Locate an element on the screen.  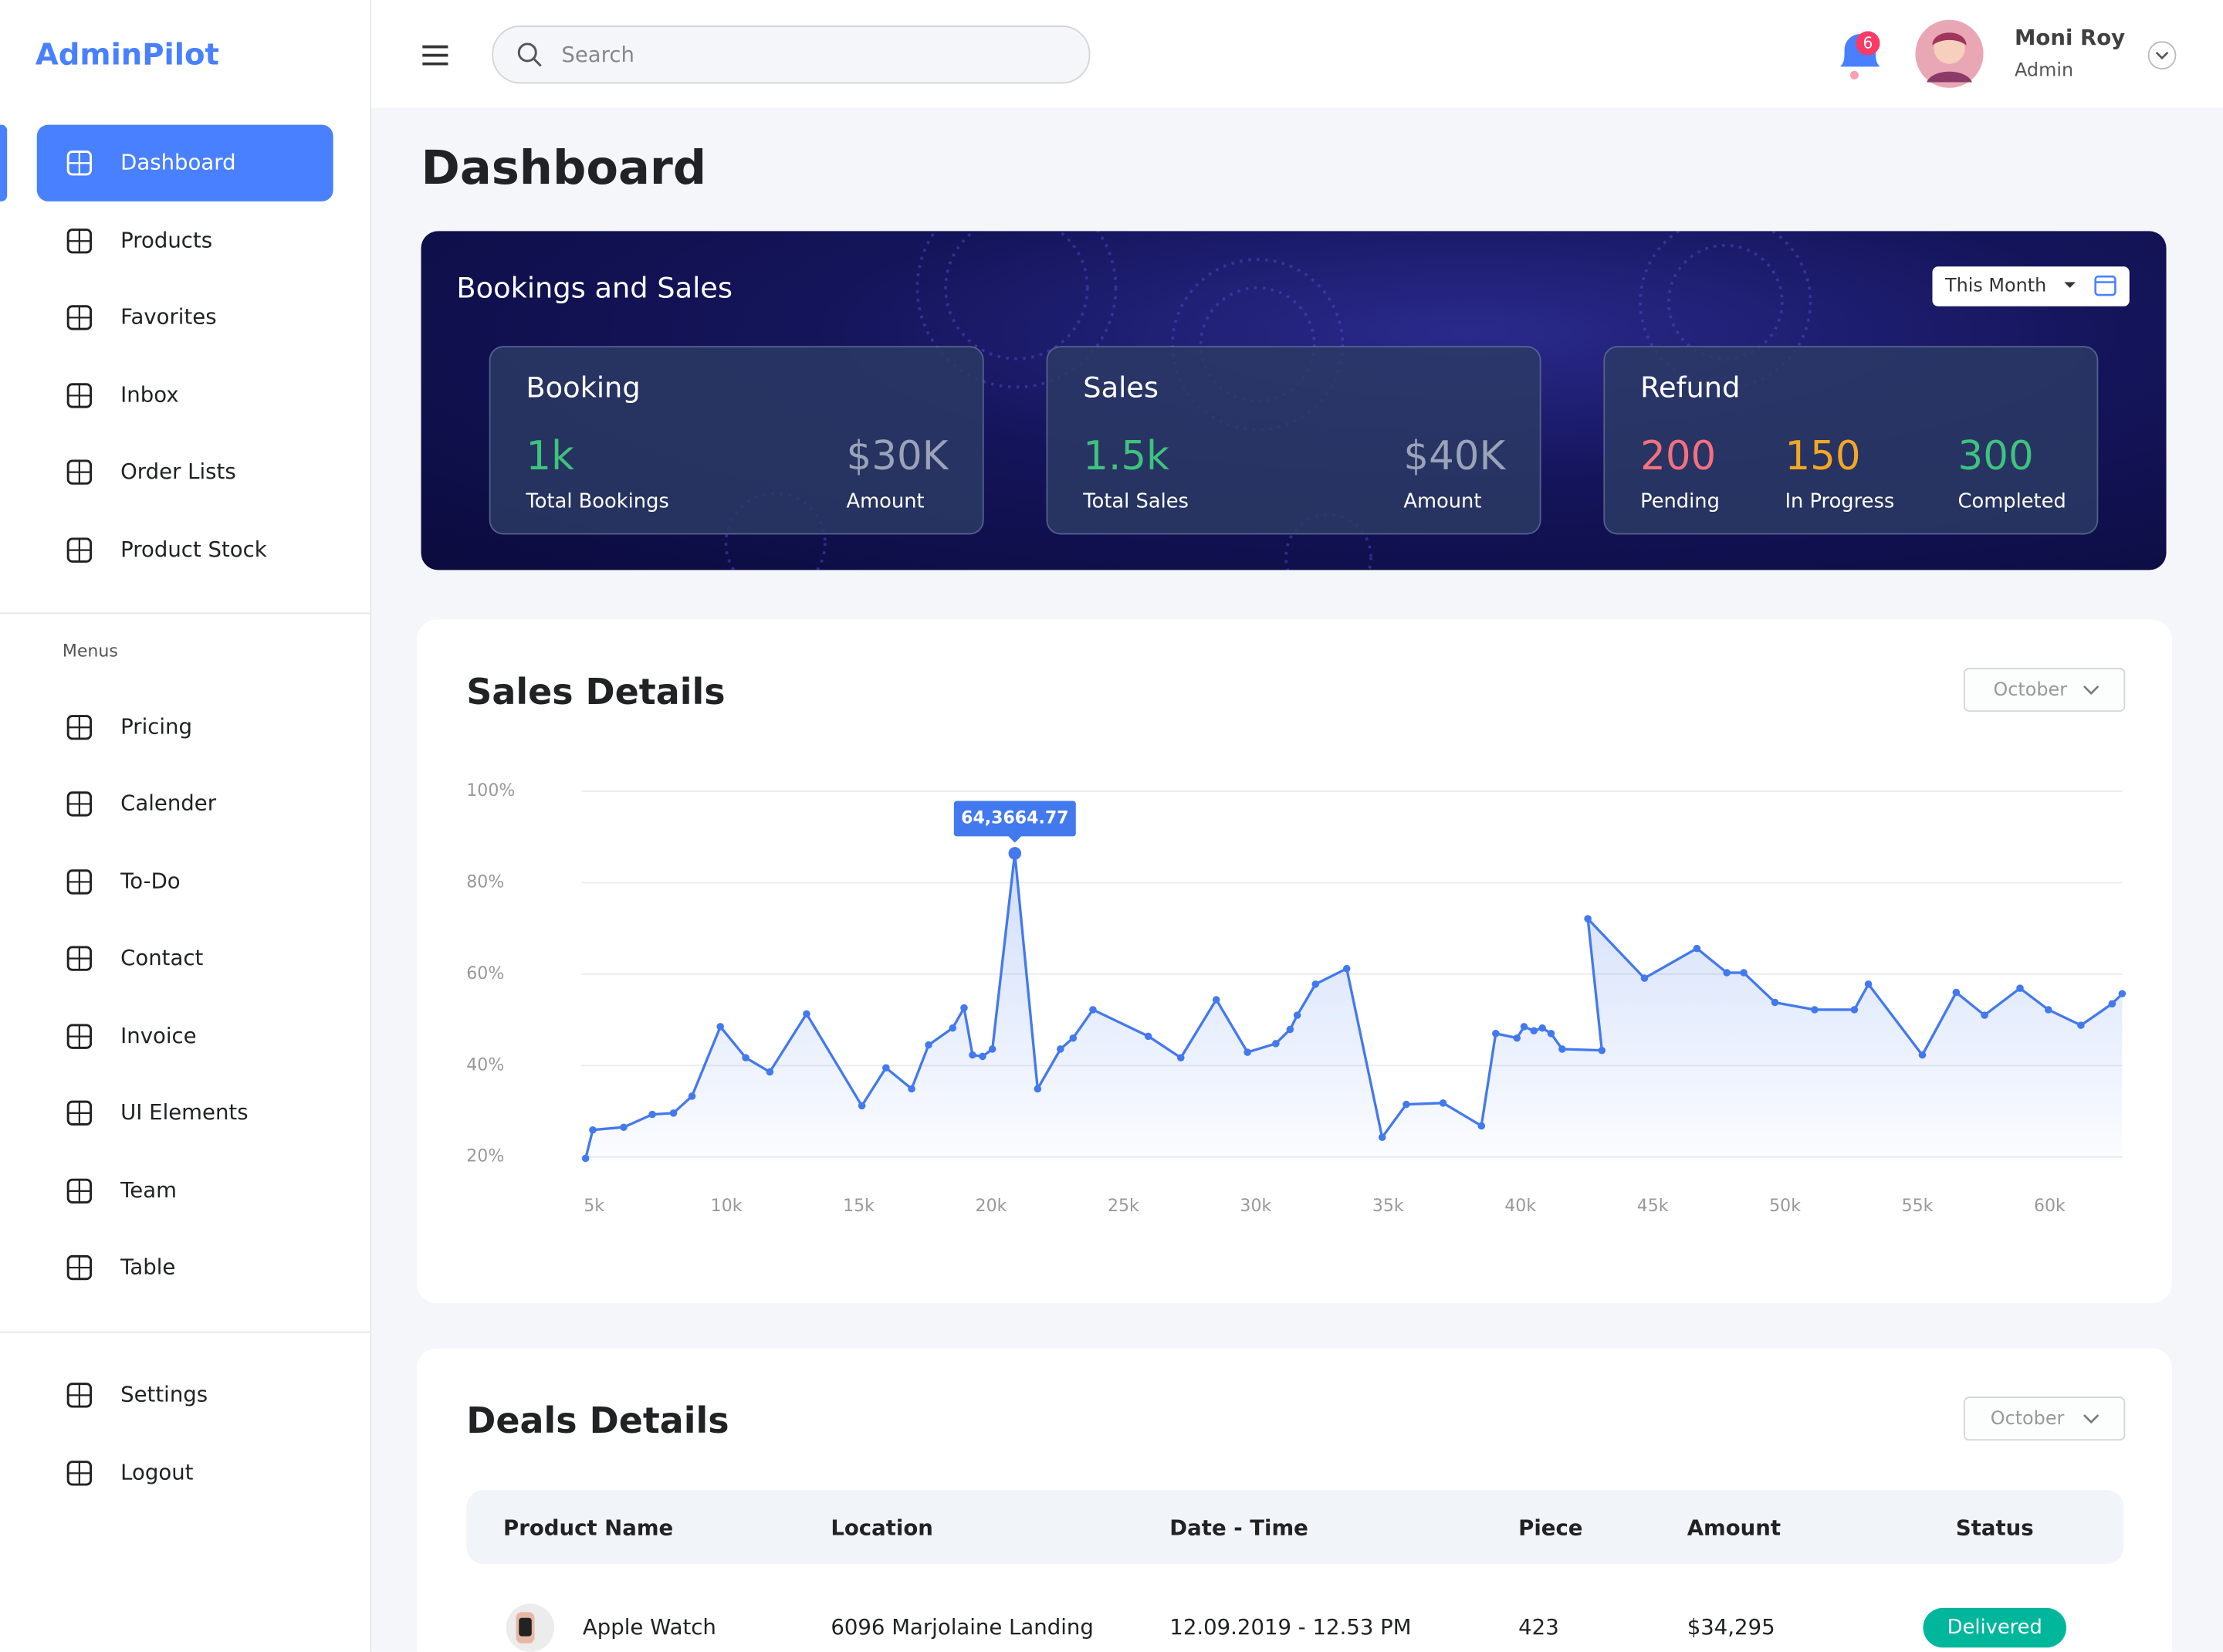
user-name: Moni Roy is located at coordinates (2070, 38).